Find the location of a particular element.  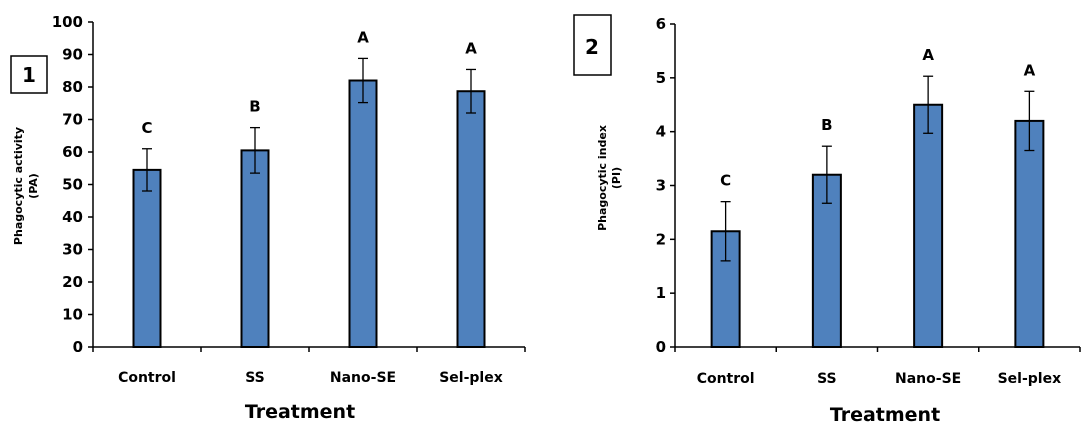

y-tick-label: 4 is located at coordinates (661, 132).